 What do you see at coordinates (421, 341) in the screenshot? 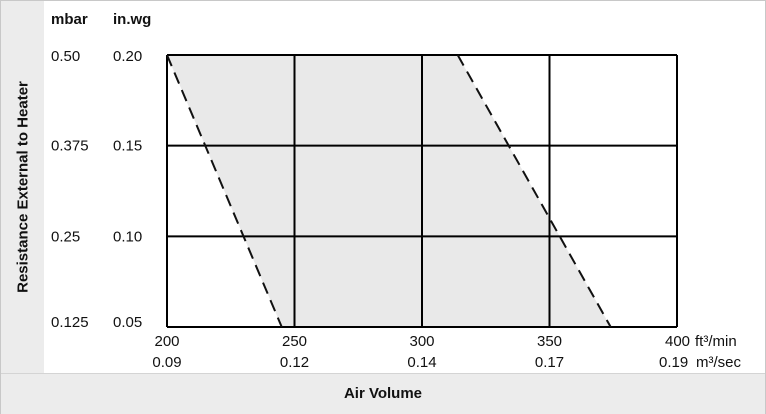
I see `x-tick-primary-2: 300` at bounding box center [421, 341].